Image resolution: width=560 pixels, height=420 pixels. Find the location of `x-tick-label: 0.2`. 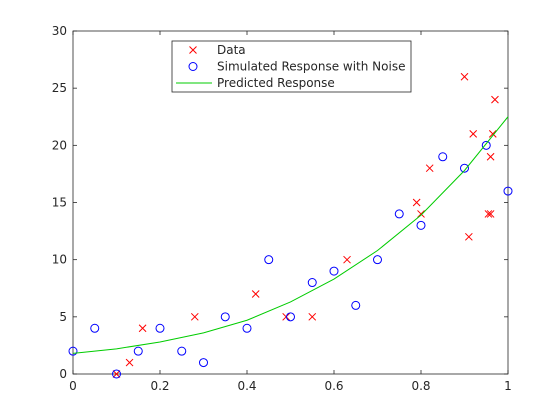

x-tick-label: 0.2 is located at coordinates (159, 386).